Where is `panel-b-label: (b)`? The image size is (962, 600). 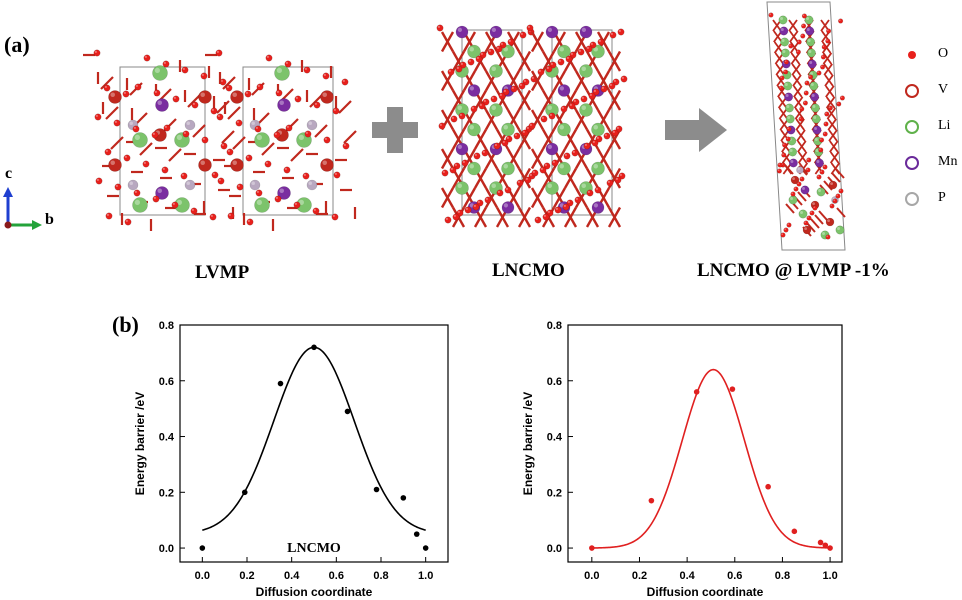 panel-b-label: (b) is located at coordinates (125, 324).